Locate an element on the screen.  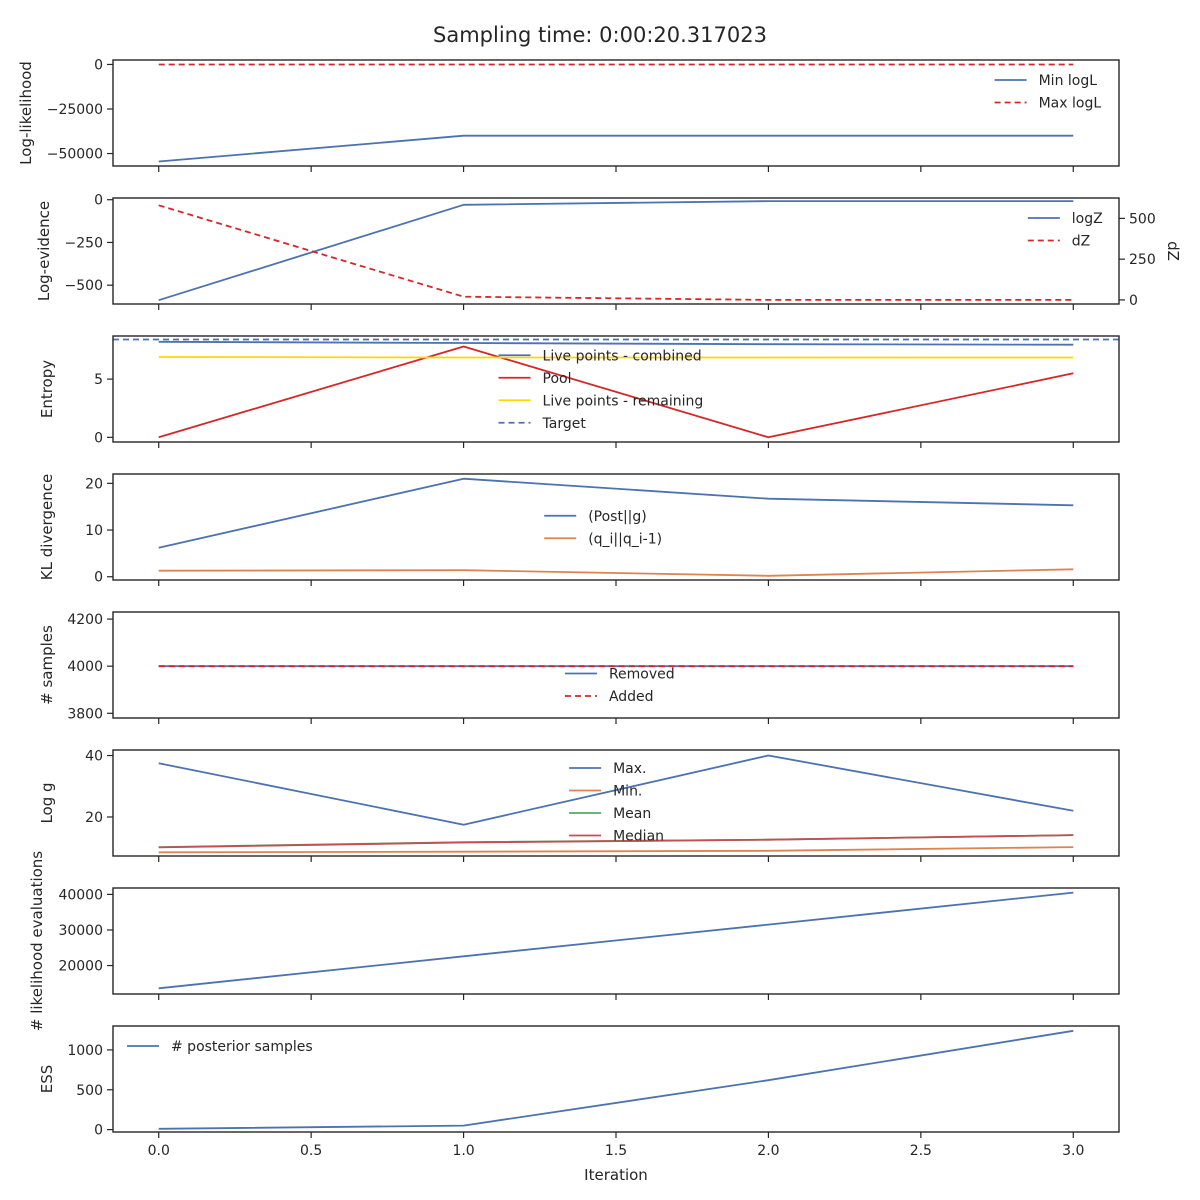
legend-label: Min. is located at coordinates (627, 792).